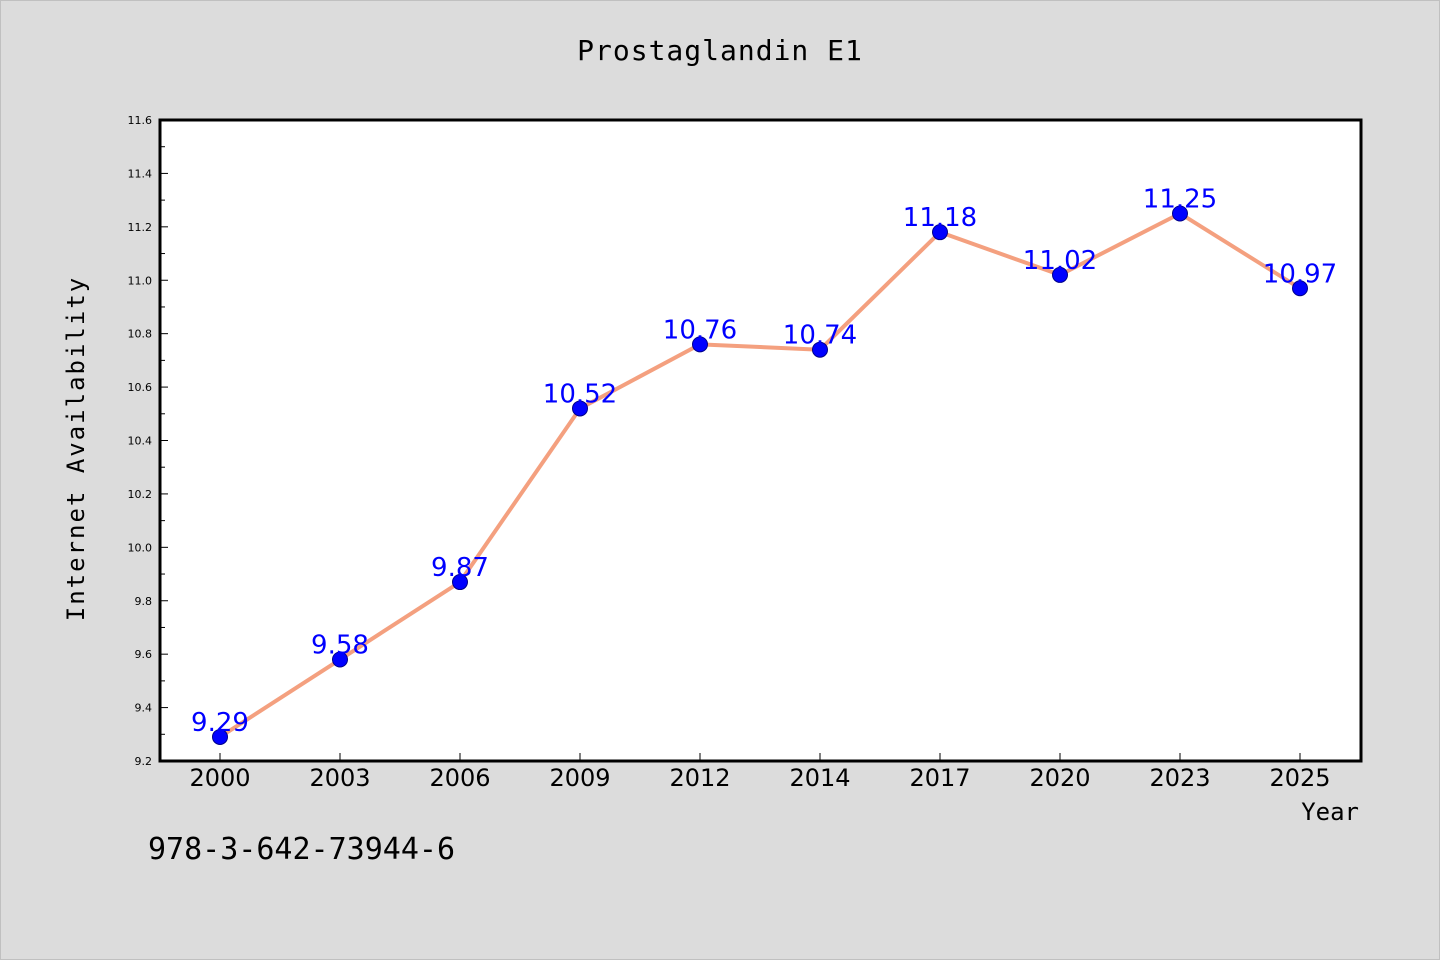  What do you see at coordinates (340, 646) in the screenshot?
I see `data-label: 9.58` at bounding box center [340, 646].